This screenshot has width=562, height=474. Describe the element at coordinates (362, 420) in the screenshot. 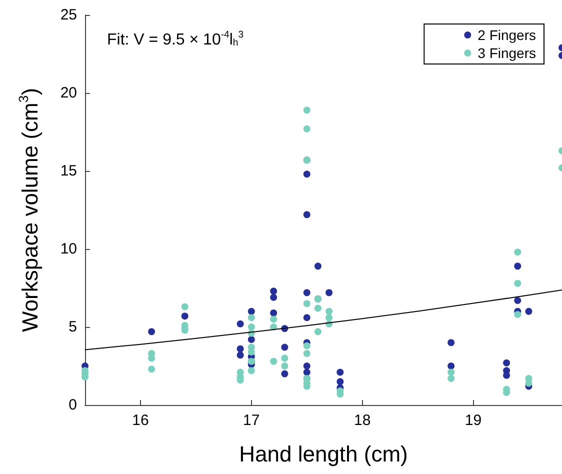

I see `x-tick-label: 18` at that location.